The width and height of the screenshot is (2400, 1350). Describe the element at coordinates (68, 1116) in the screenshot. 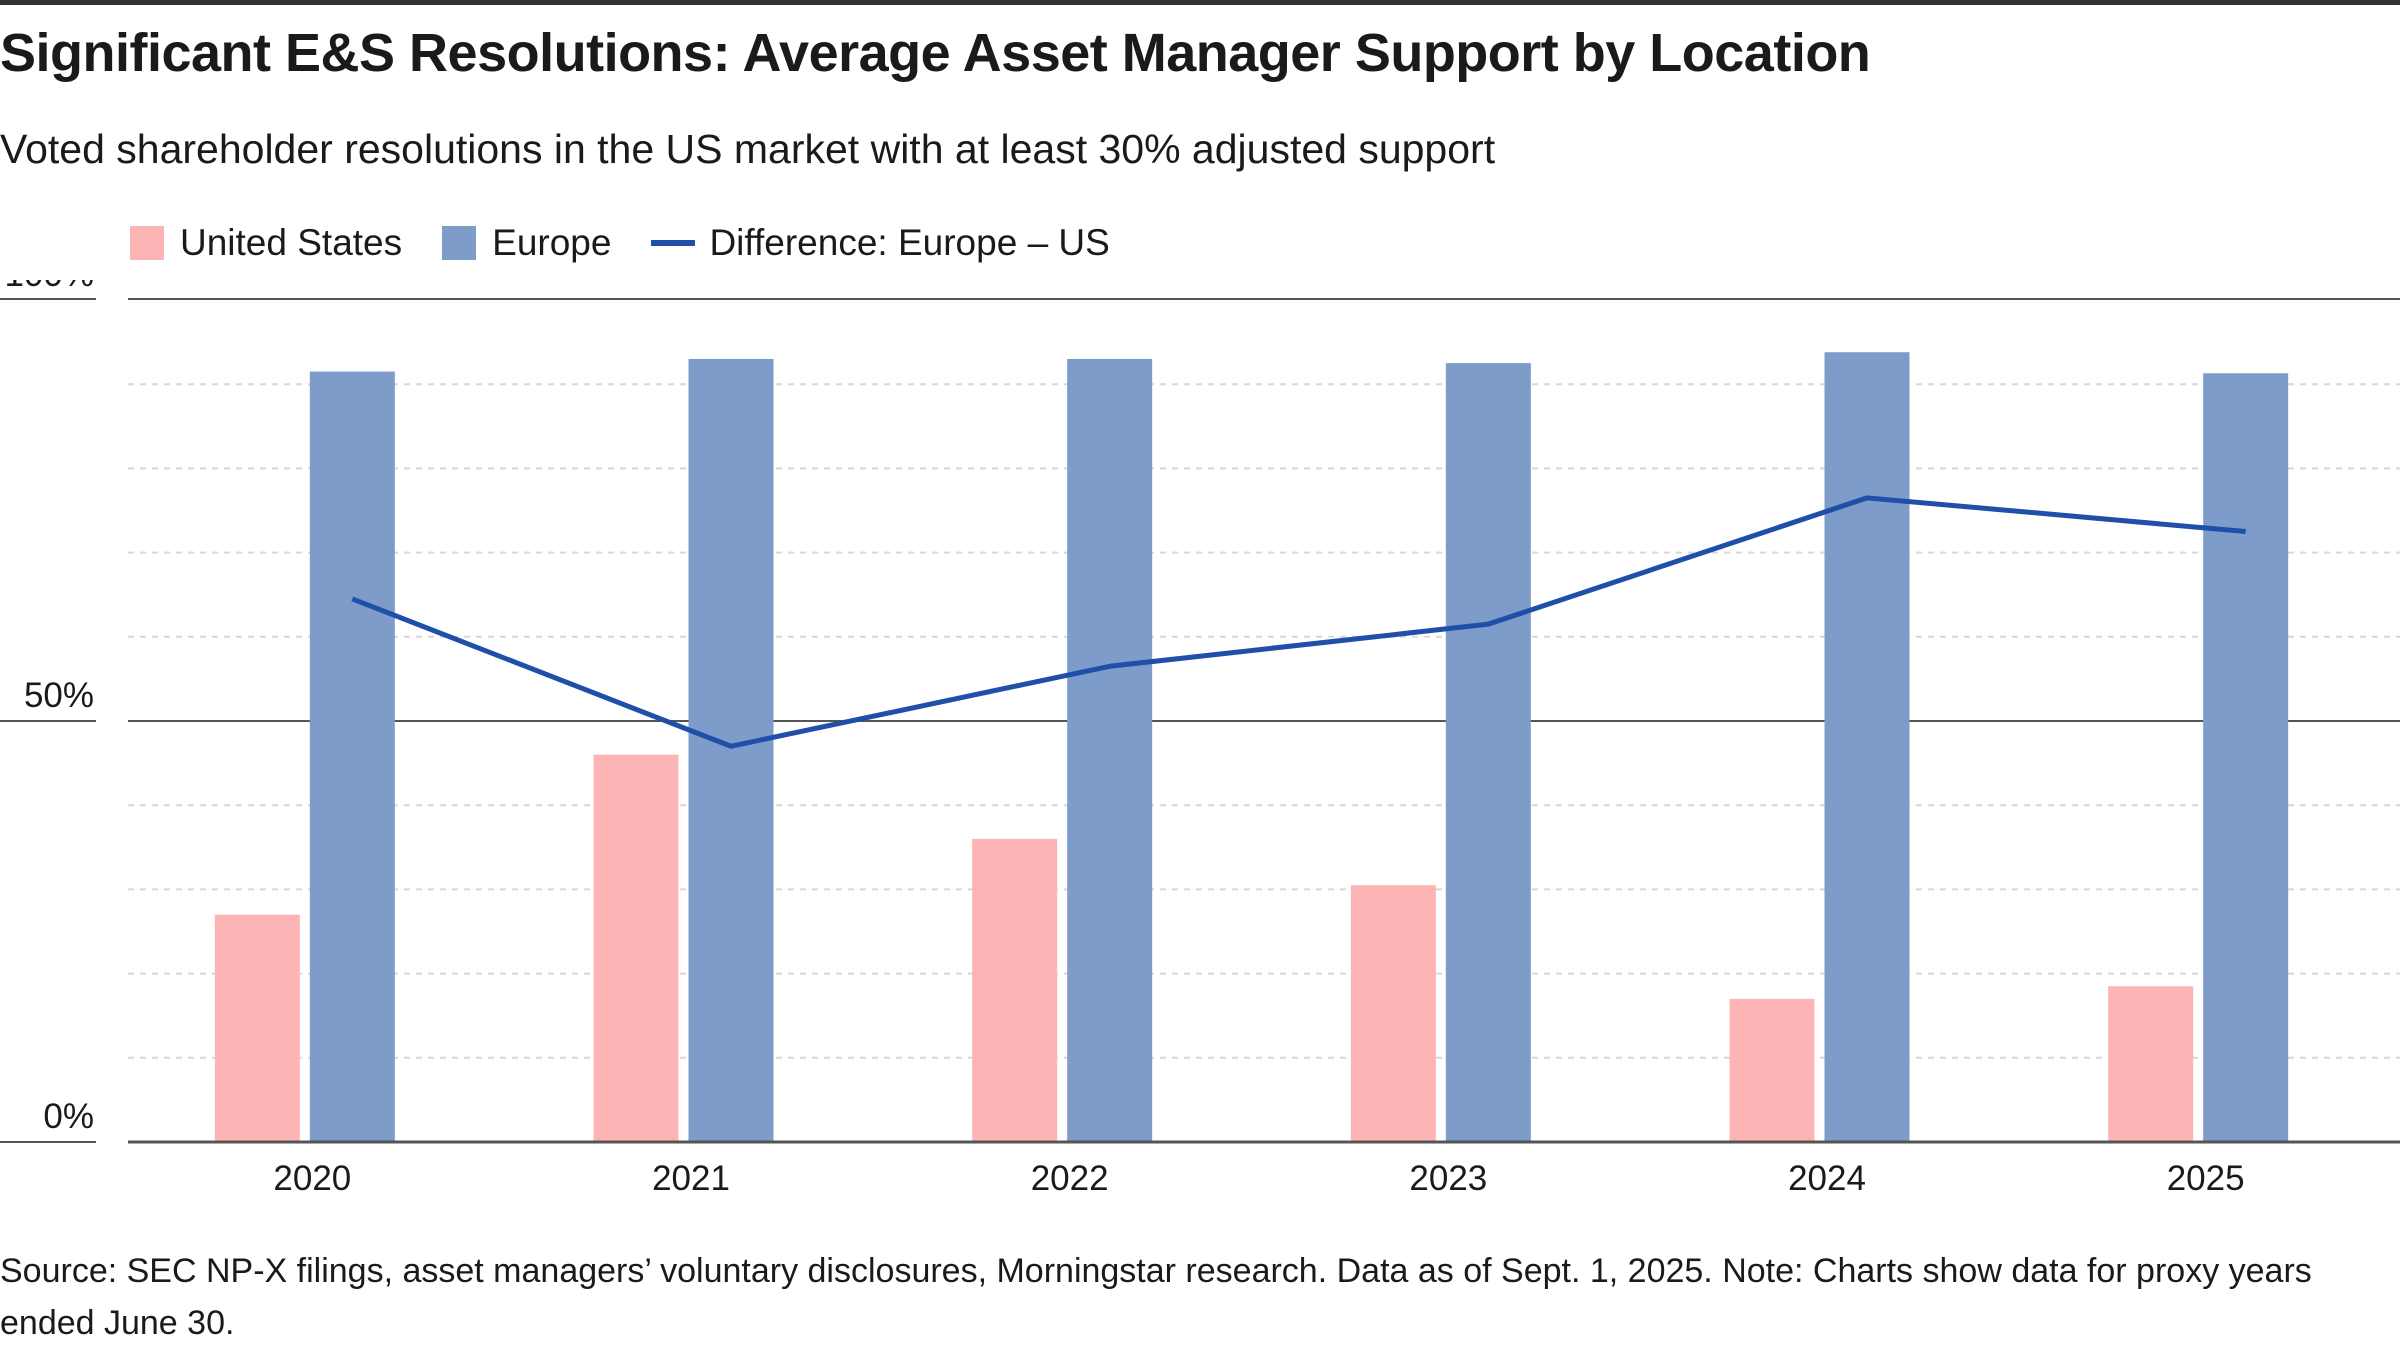

I see `ytick-label: 0%` at that location.